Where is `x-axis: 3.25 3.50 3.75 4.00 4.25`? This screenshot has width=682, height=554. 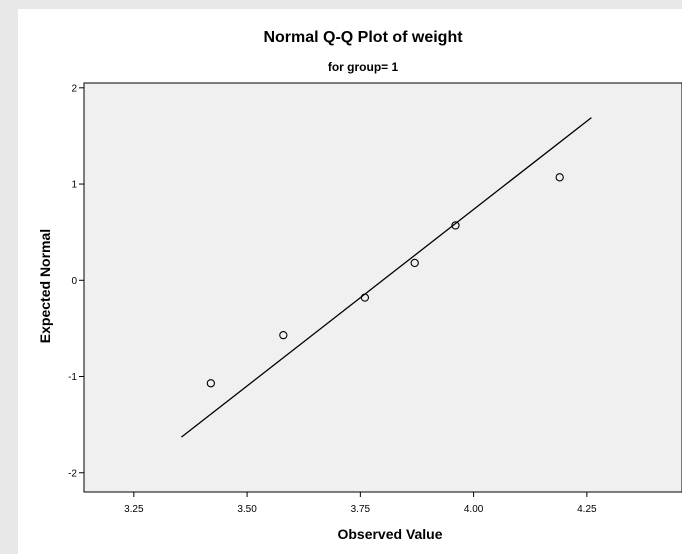
x-axis: 3.25 3.50 3.75 4.00 4.25 is located at coordinates (360, 503).